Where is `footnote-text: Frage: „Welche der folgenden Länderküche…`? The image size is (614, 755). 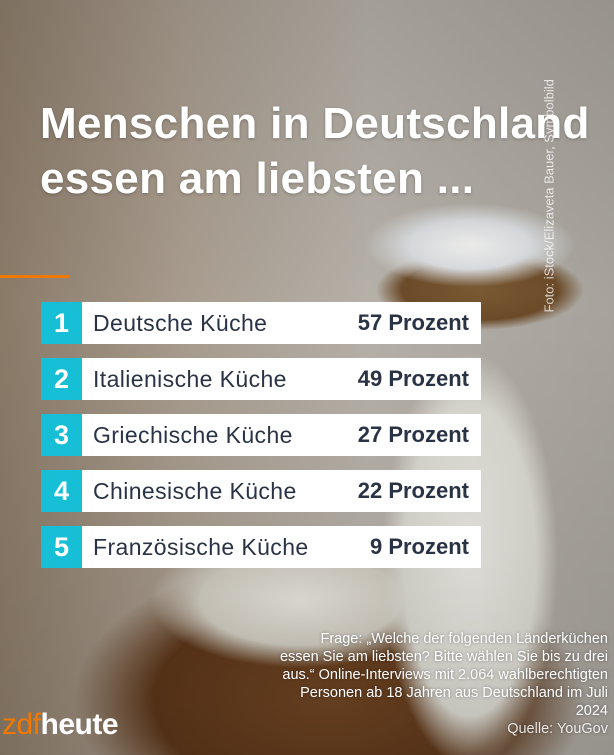
footnote-text: Frage: „Welche der folgenden Länderküche… is located at coordinates (443, 675).